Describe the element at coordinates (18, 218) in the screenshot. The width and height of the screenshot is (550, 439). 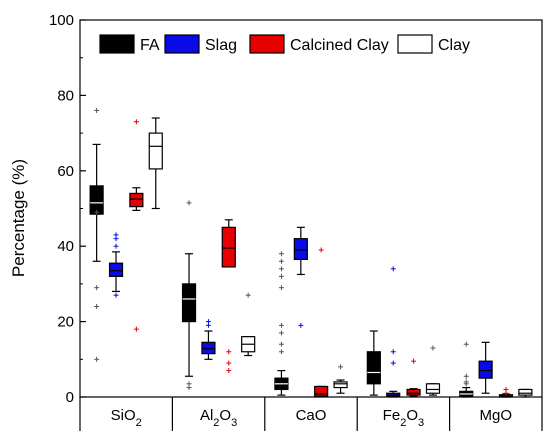
I see `y-axis-title: Percentage (%)` at that location.